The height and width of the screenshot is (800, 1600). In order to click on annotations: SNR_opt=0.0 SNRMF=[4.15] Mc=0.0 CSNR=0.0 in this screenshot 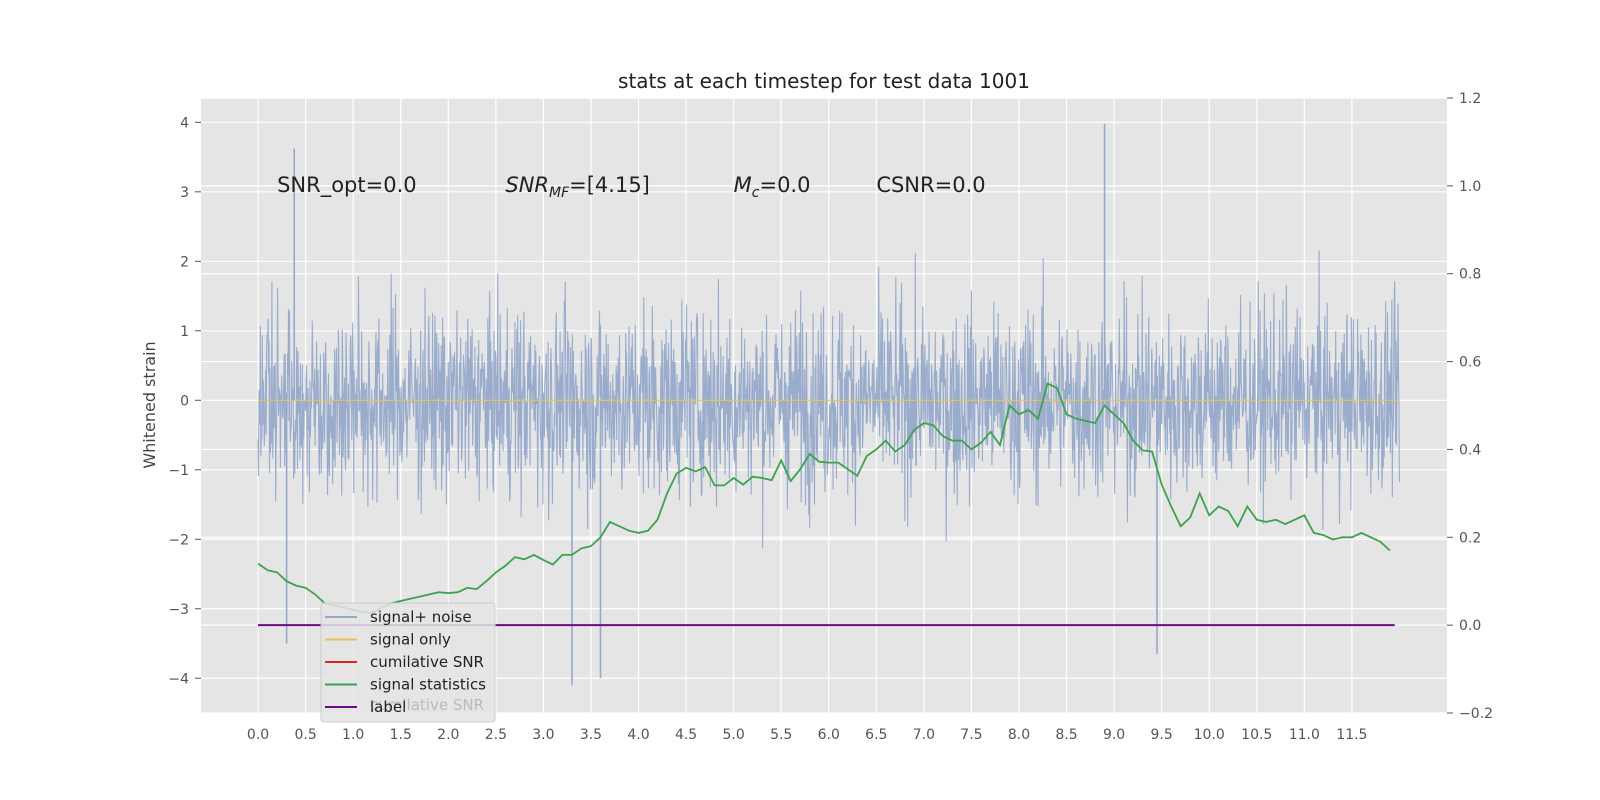, I will do `click(631, 187)`.